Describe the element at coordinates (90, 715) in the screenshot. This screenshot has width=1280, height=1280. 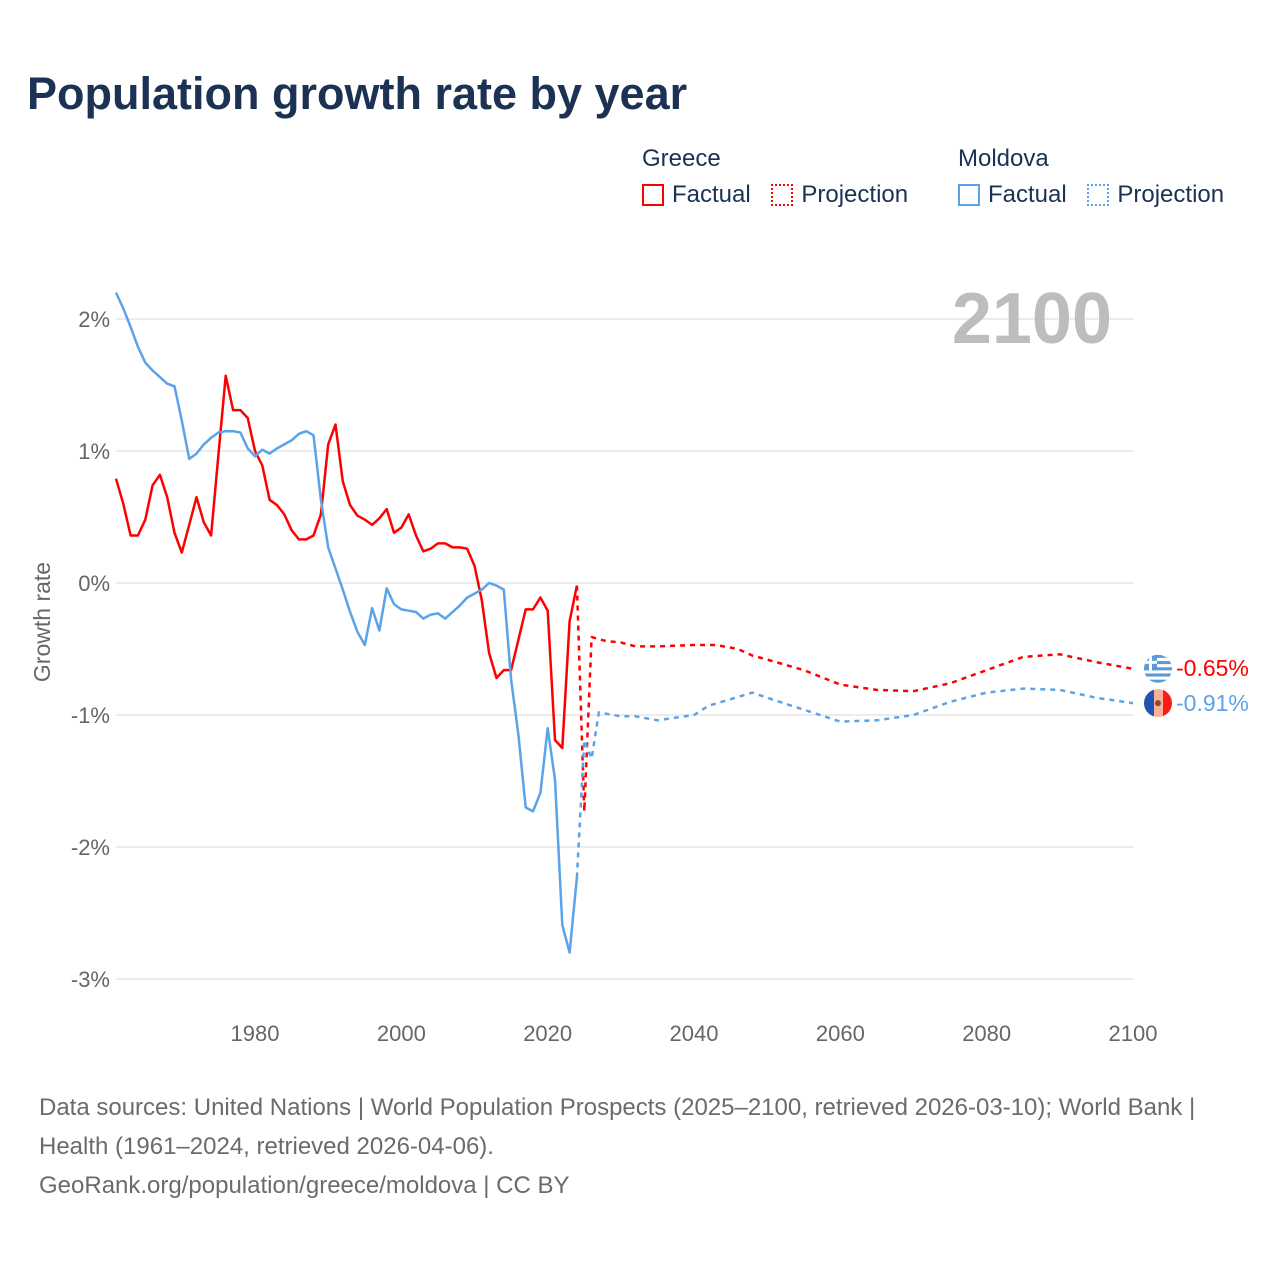
I see `y-tick-label: -1%` at that location.